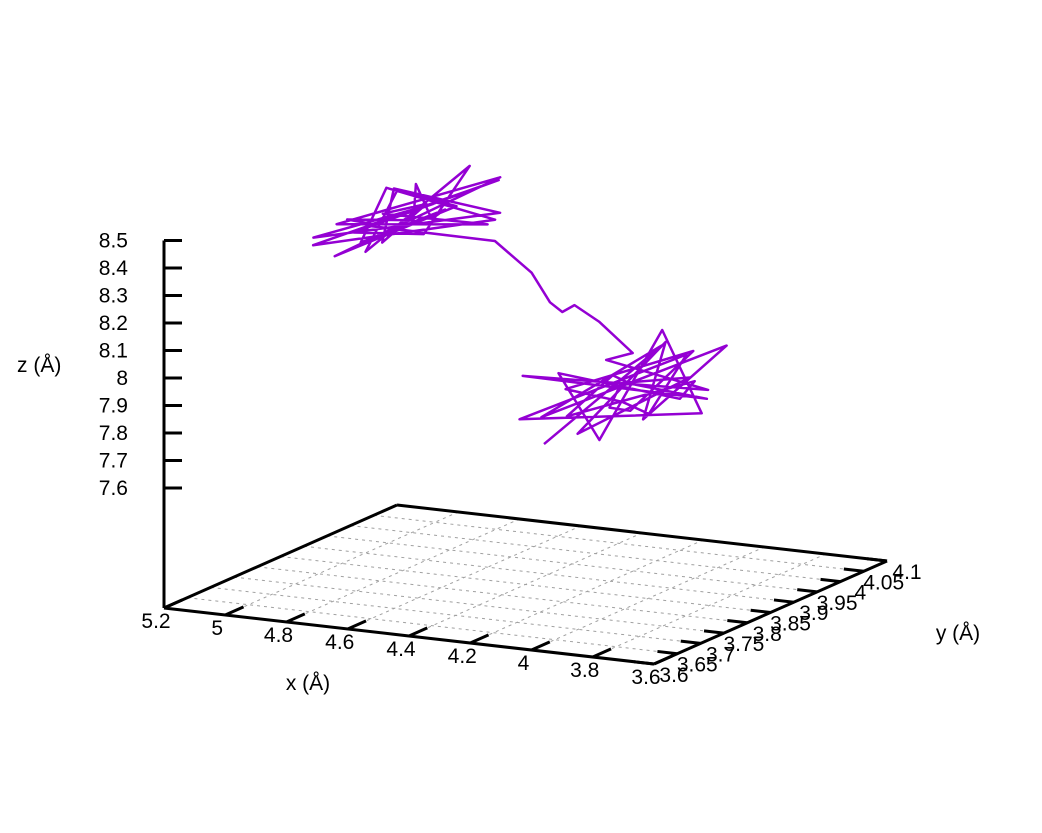 This screenshot has height=833, width=1042. I want to click on x-tick-label: 4, so click(524, 663).